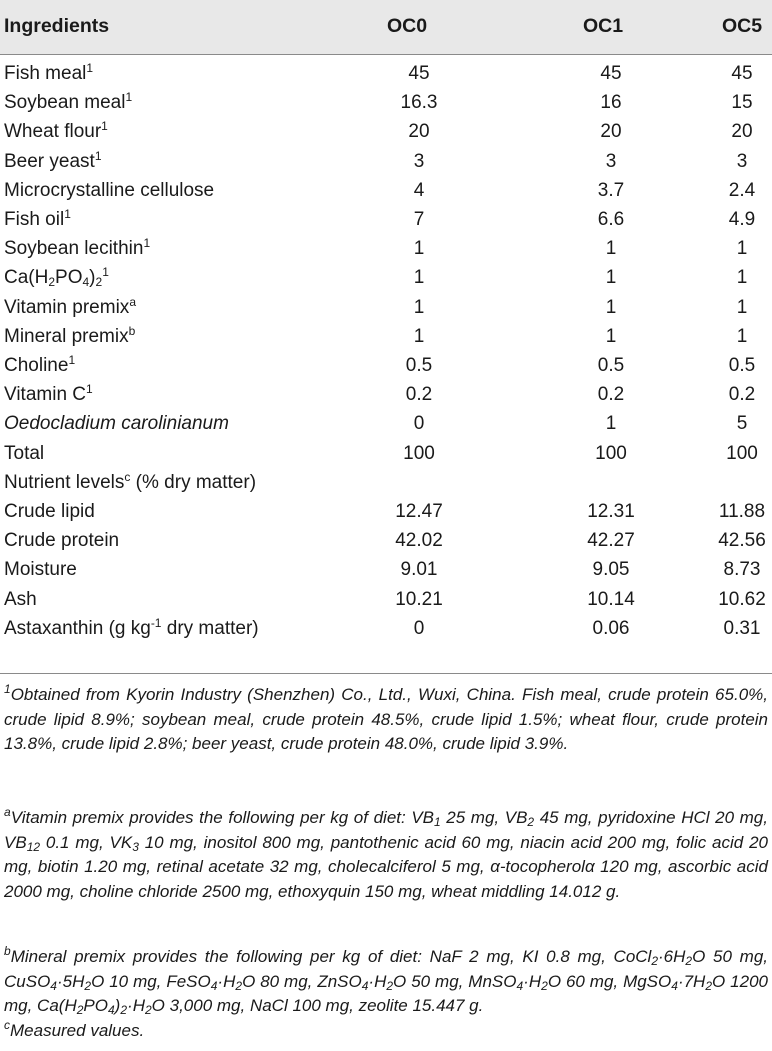 This screenshot has width=772, height=1051. What do you see at coordinates (57, 26) in the screenshot?
I see `header-ingredients: Ingredients` at bounding box center [57, 26].